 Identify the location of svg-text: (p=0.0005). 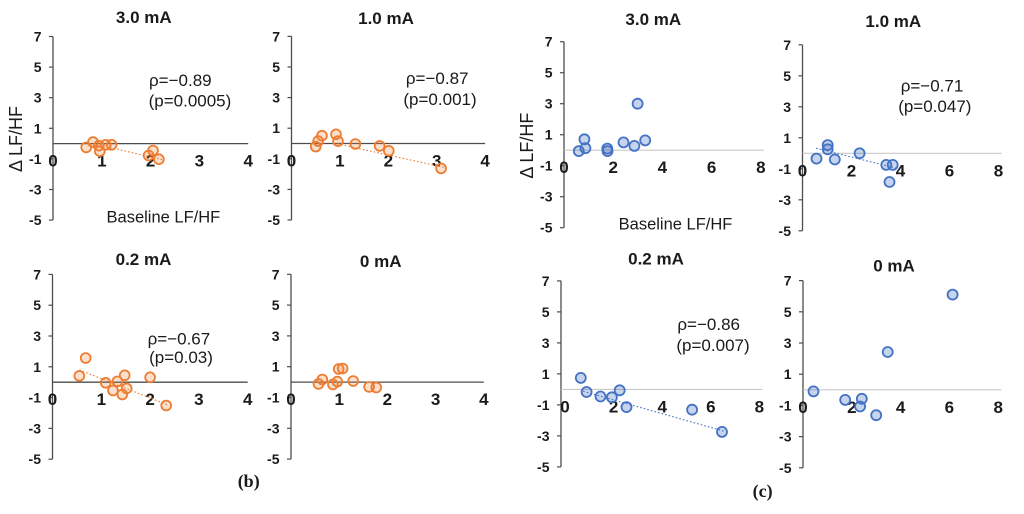
(190, 101).